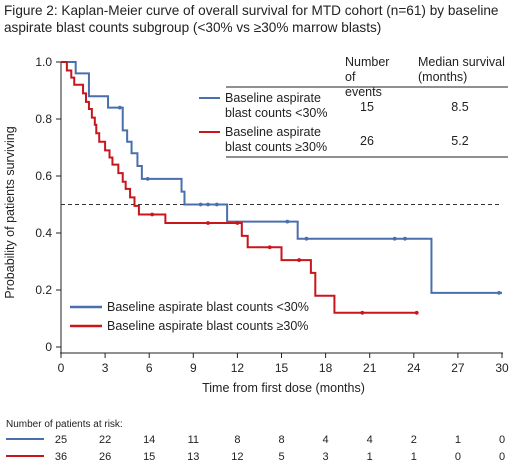  I want to click on x-tick-label: 9, so click(193, 368).